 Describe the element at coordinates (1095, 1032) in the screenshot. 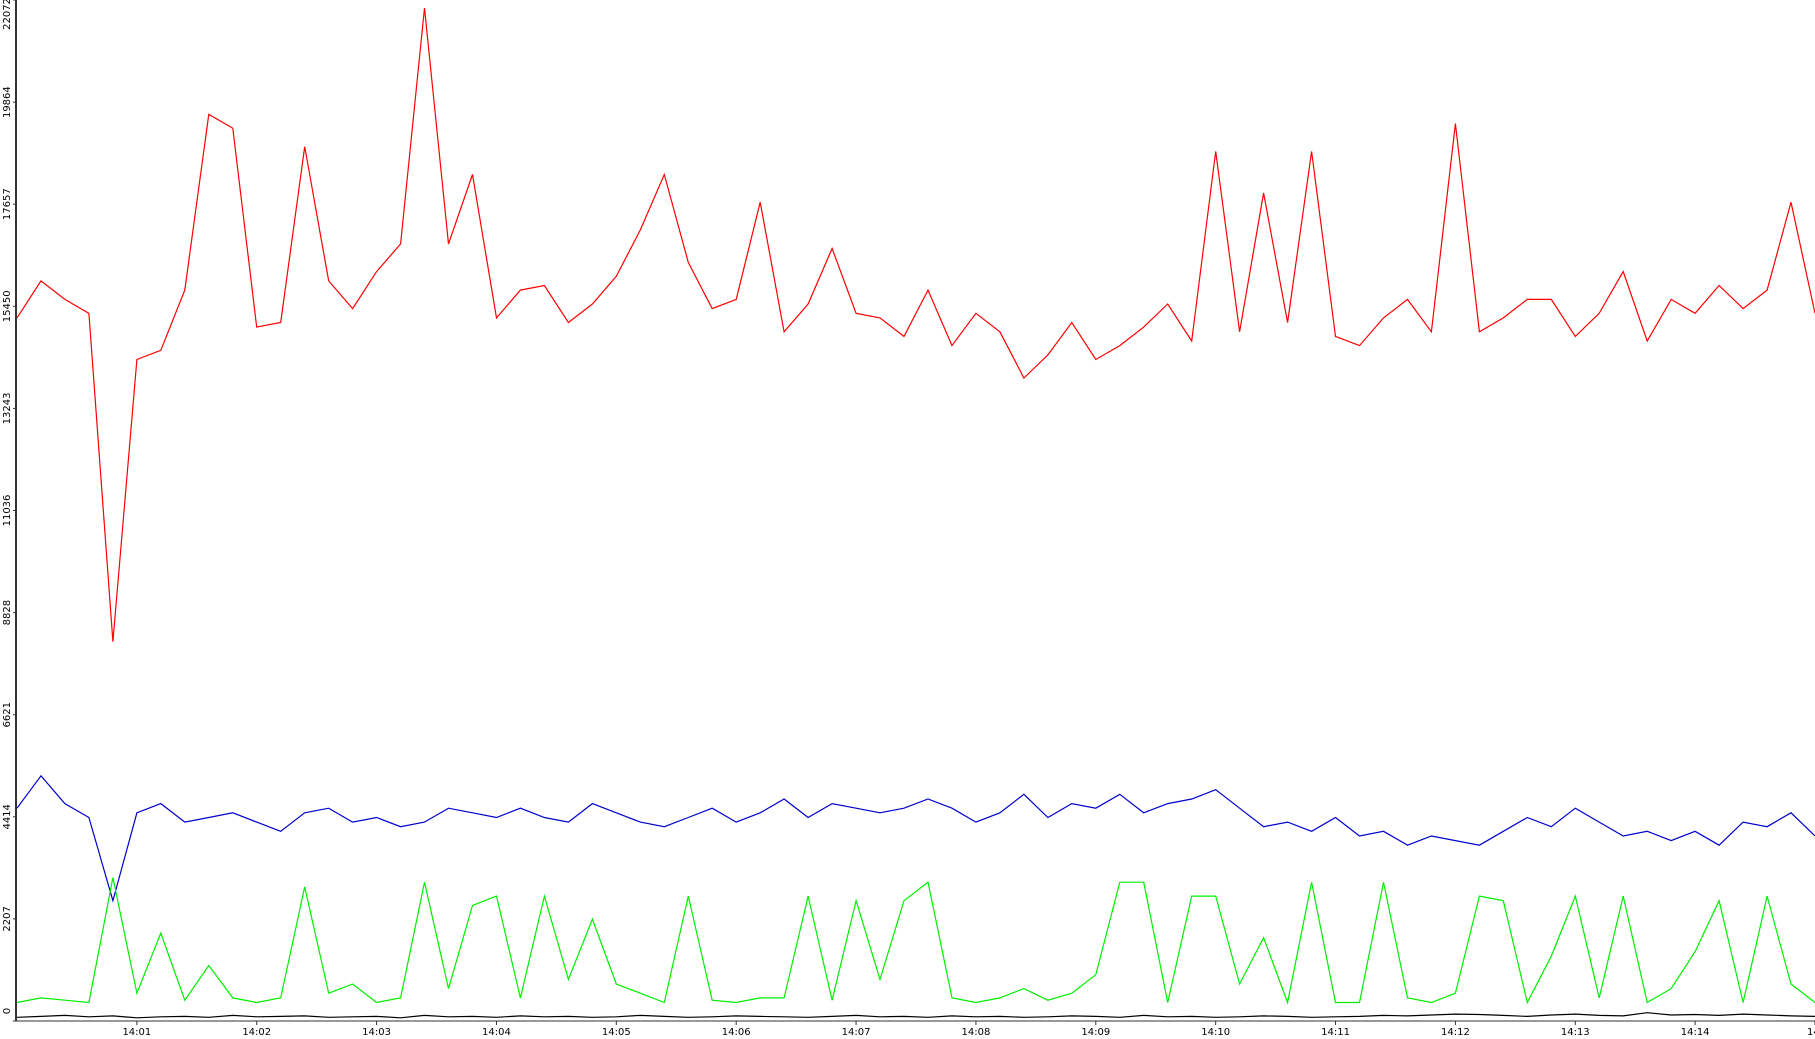

I see `x-tick-label: 14:09` at that location.